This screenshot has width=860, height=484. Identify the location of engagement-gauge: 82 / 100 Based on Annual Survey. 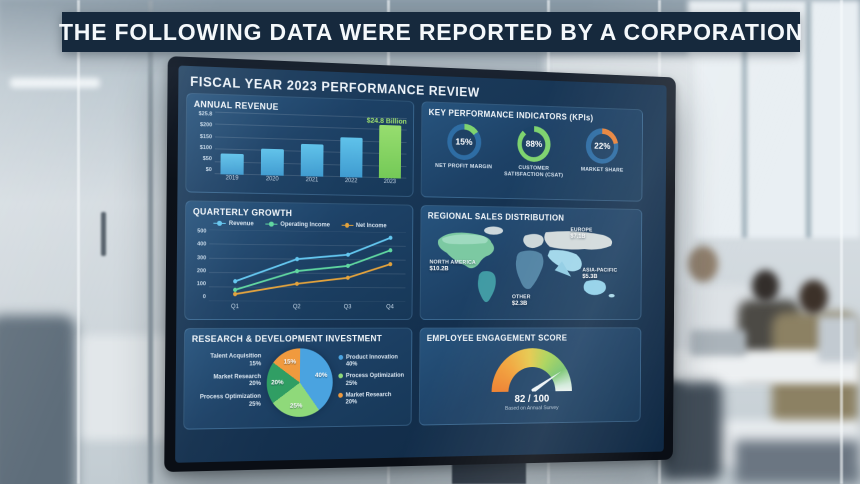
(530, 379).